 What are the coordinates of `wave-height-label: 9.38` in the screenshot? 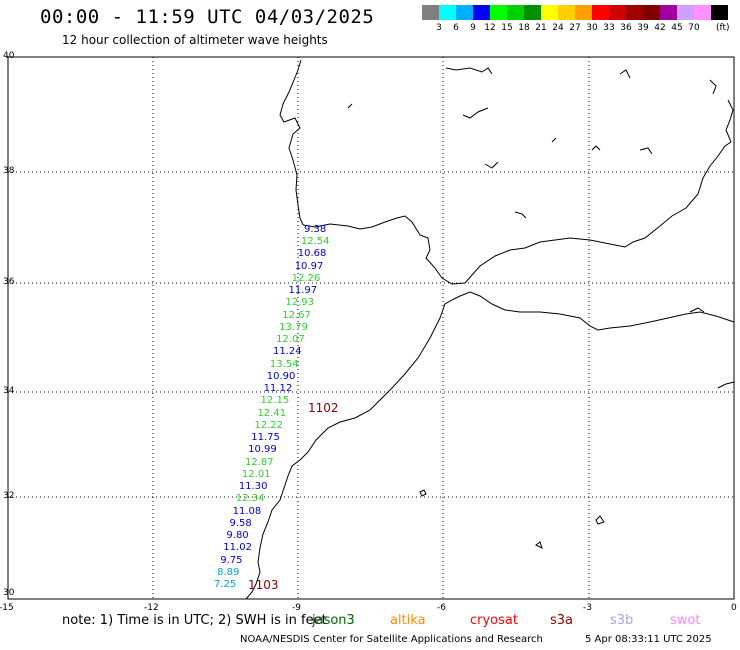 It's located at (315, 229).